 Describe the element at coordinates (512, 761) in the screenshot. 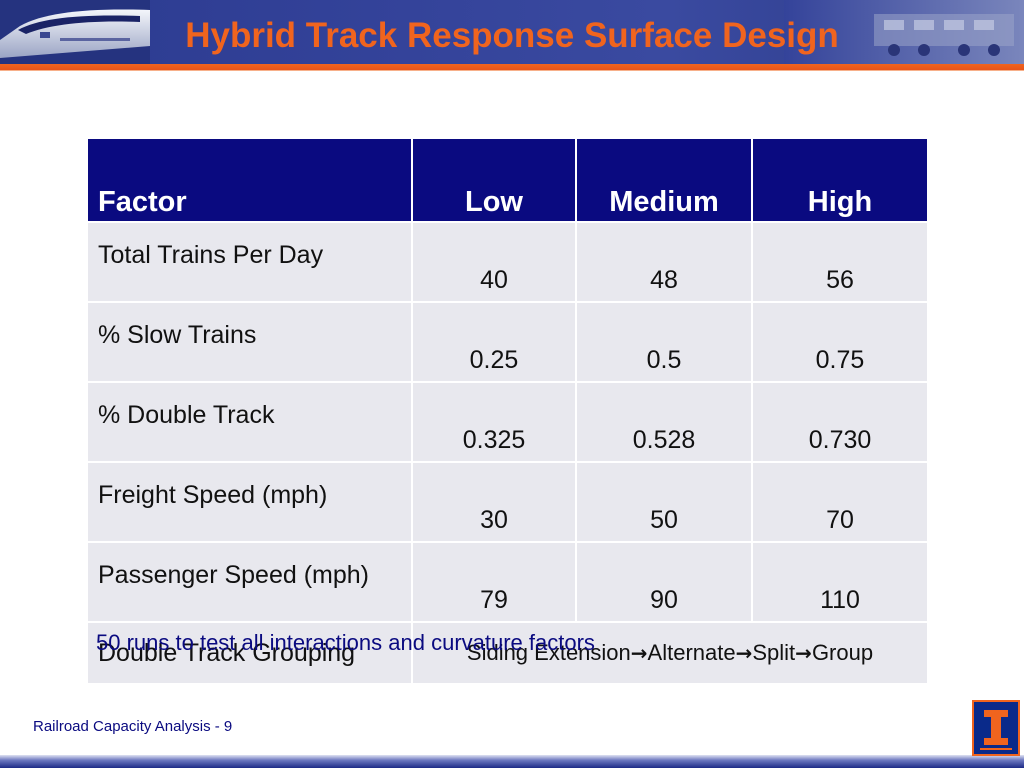

I see `footer-bar` at that location.